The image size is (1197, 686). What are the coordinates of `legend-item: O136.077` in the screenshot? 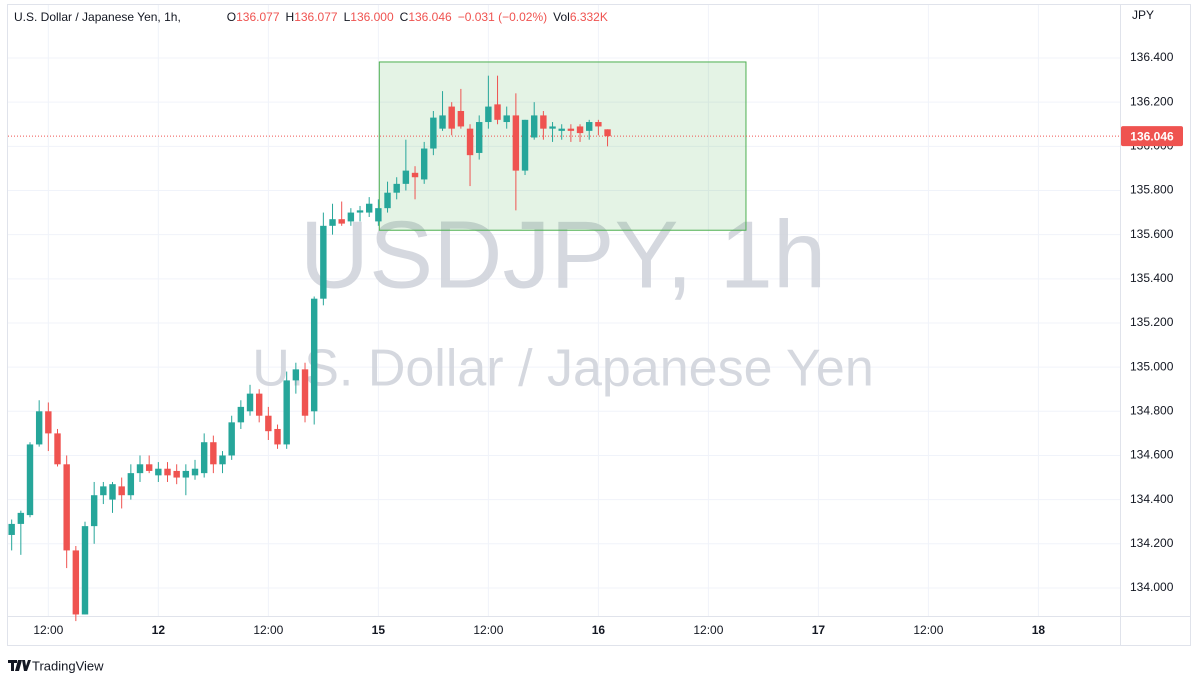 It's located at (253, 17).